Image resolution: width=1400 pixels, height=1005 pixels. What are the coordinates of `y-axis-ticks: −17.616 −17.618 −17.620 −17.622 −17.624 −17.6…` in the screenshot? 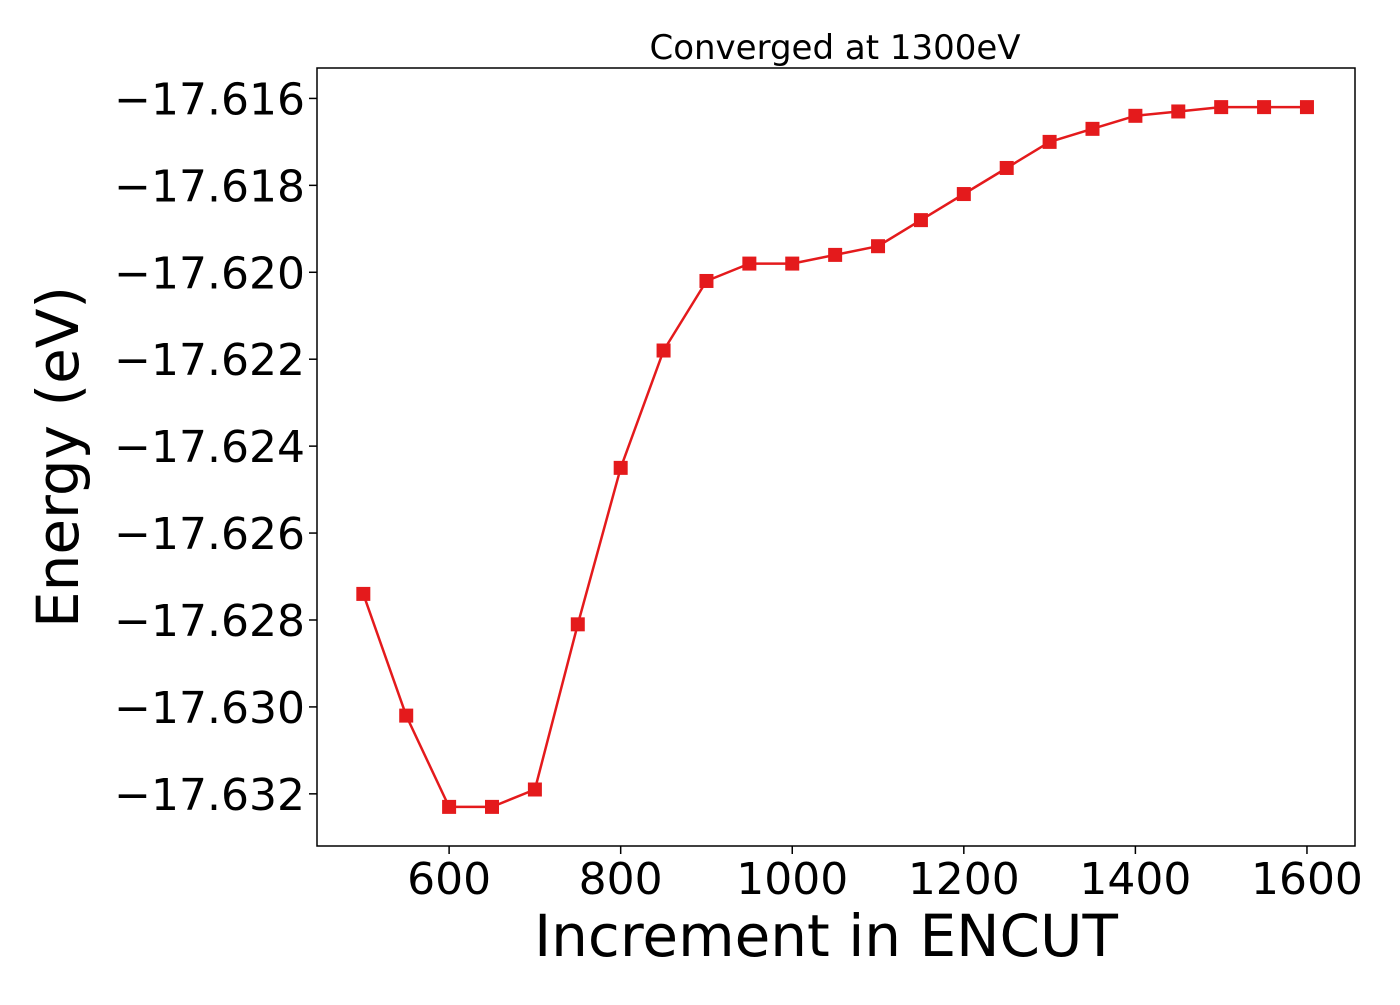 It's located at (215, 447).